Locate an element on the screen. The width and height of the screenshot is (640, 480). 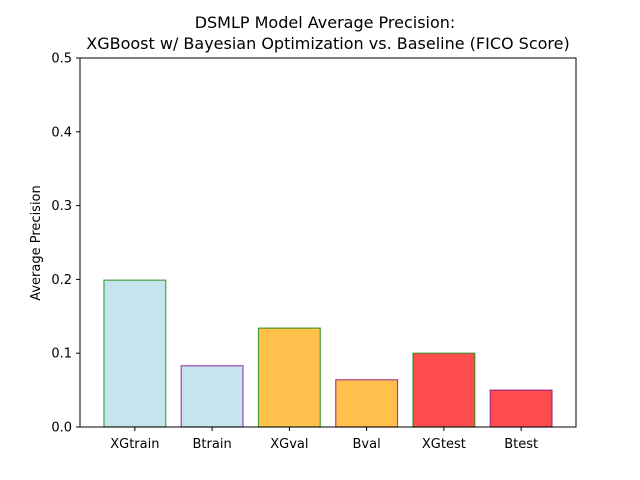
bar-xgtest is located at coordinates (444, 390).